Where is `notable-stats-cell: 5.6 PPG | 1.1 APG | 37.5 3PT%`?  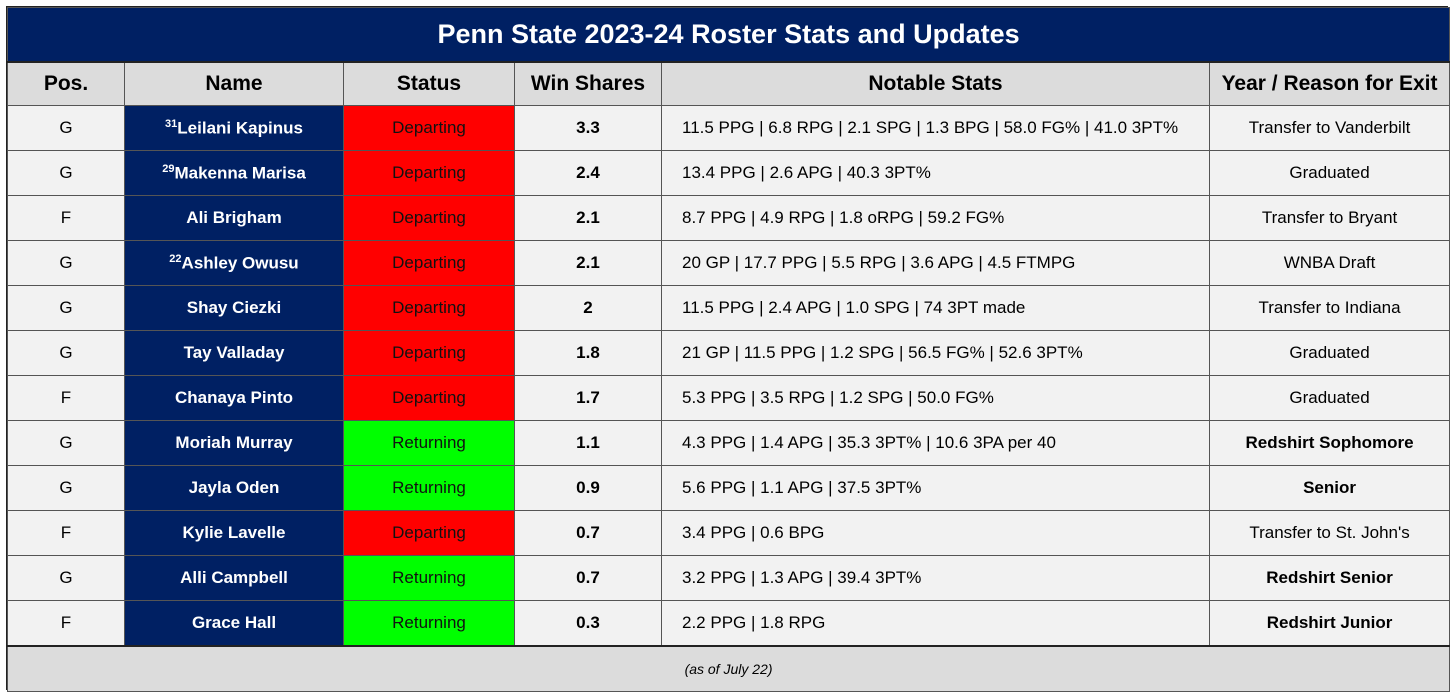
notable-stats-cell: 5.6 PPG | 1.1 APG | 37.5 3PT% is located at coordinates (935, 488).